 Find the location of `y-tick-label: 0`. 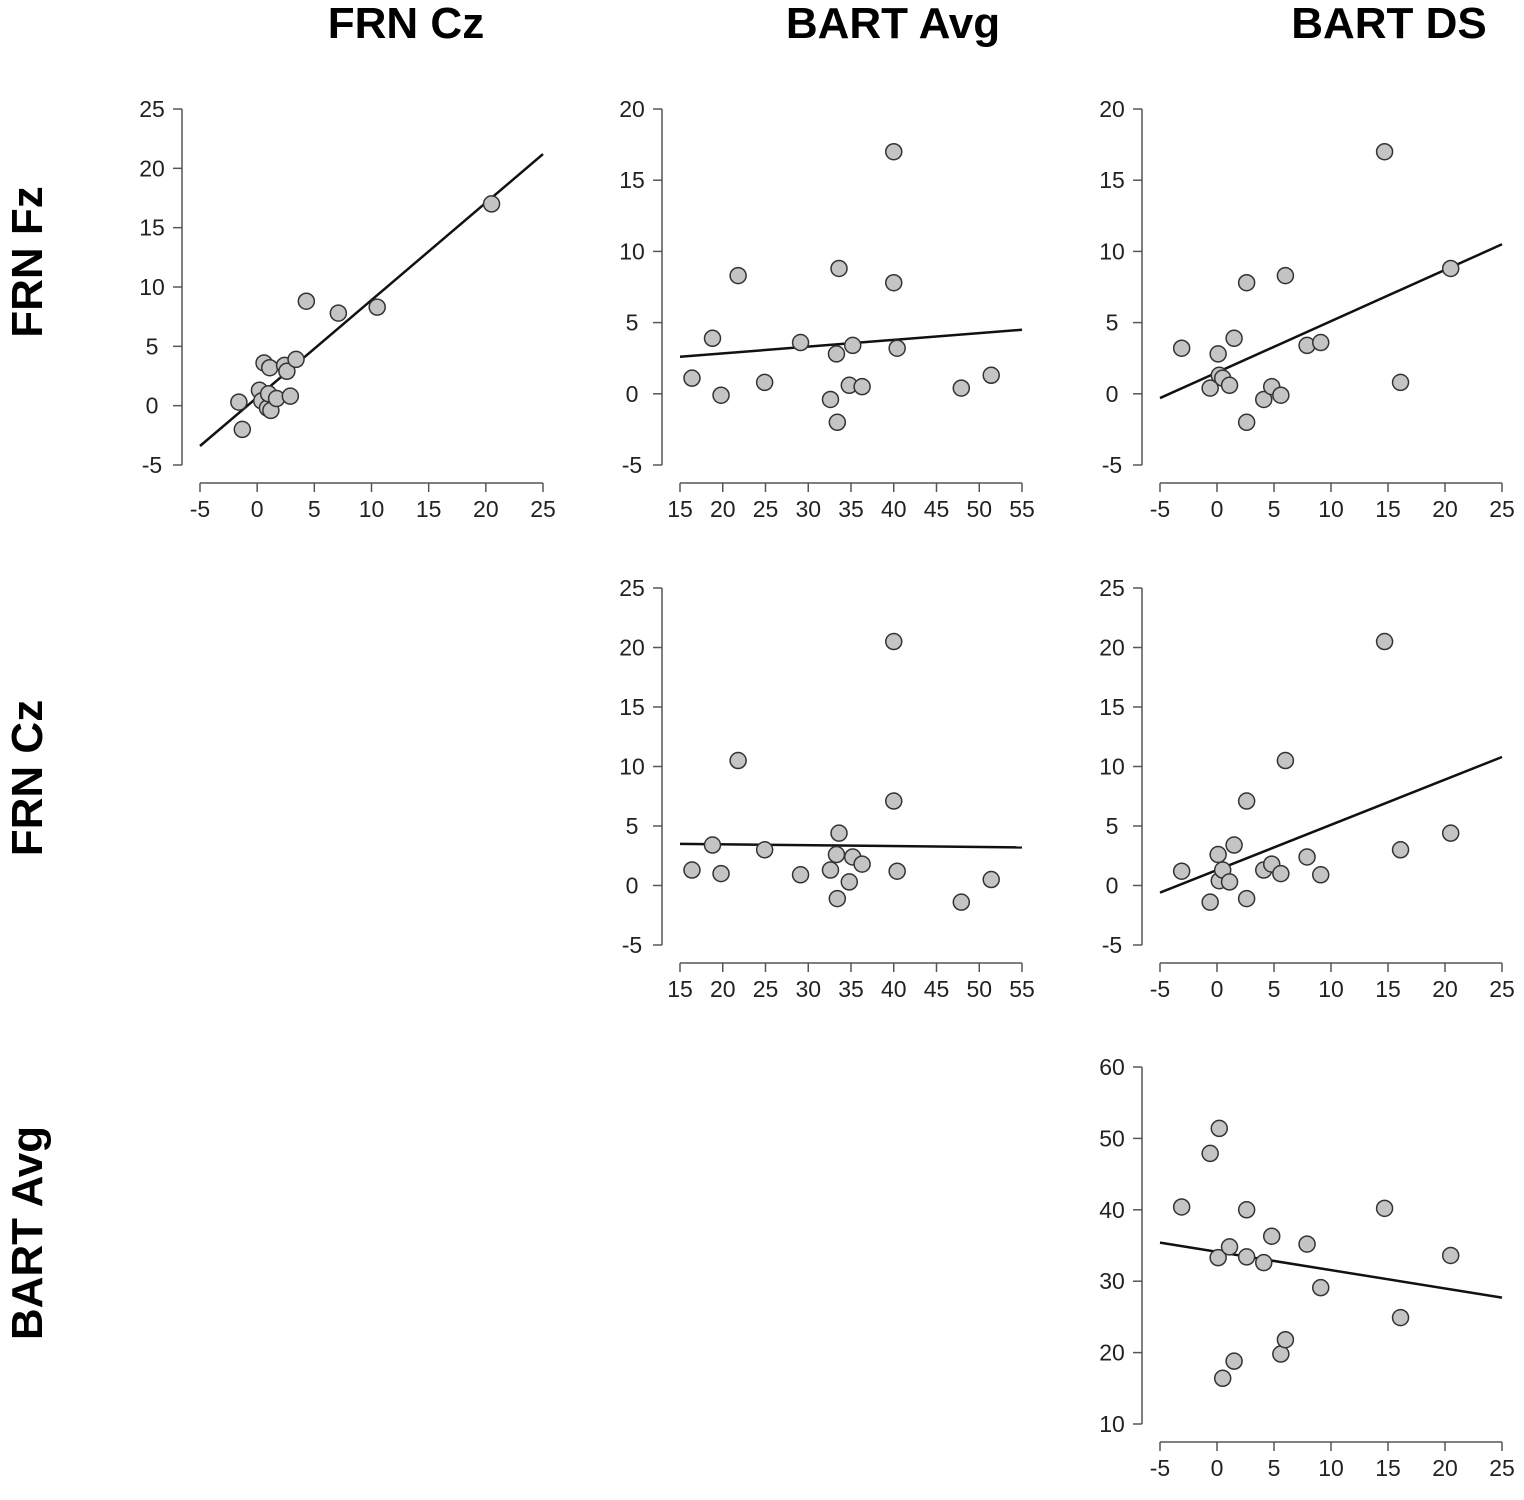

y-tick-label: 0 is located at coordinates (1112, 394).